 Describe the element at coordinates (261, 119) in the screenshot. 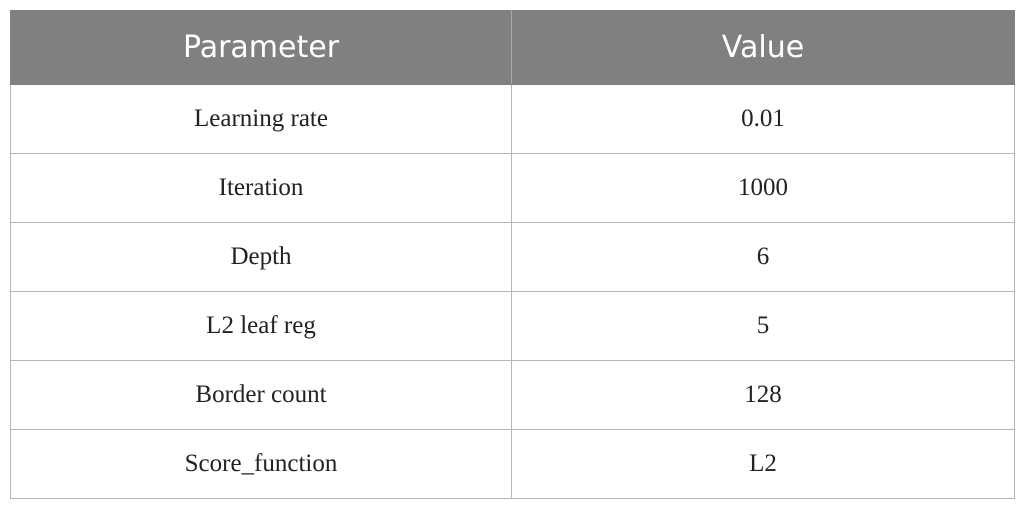

I see `parameter-cell: Learning rate` at that location.